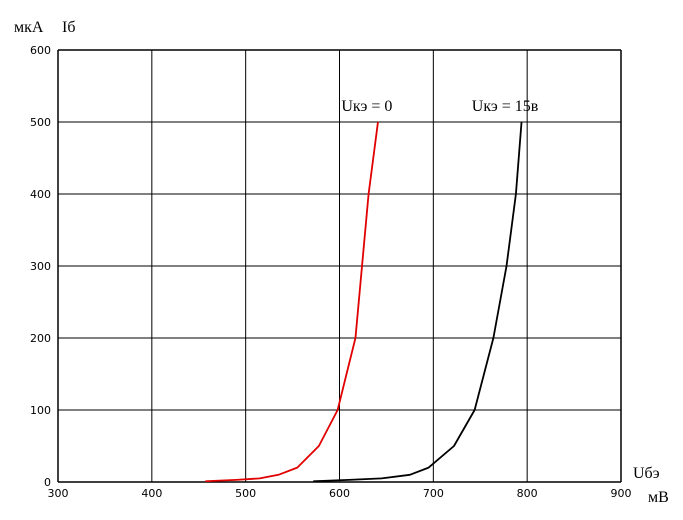 This screenshot has height=520, width=683. What do you see at coordinates (151, 493) in the screenshot?
I see `x-tick-label: 400` at bounding box center [151, 493].